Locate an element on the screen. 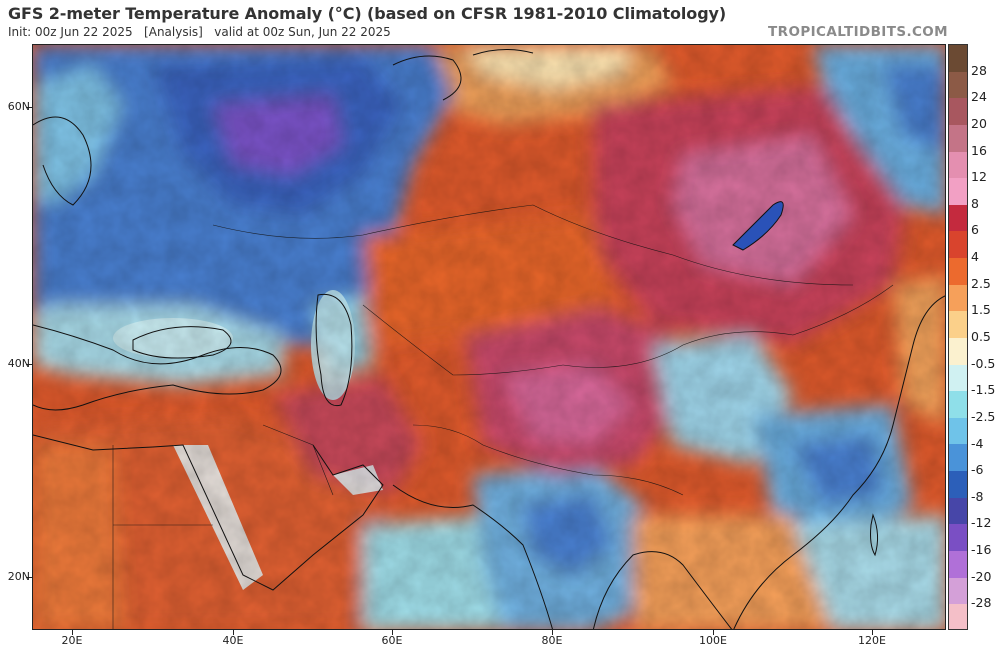 The height and width of the screenshot is (649, 1000). lon-tick-60e is located at coordinates (392, 632).